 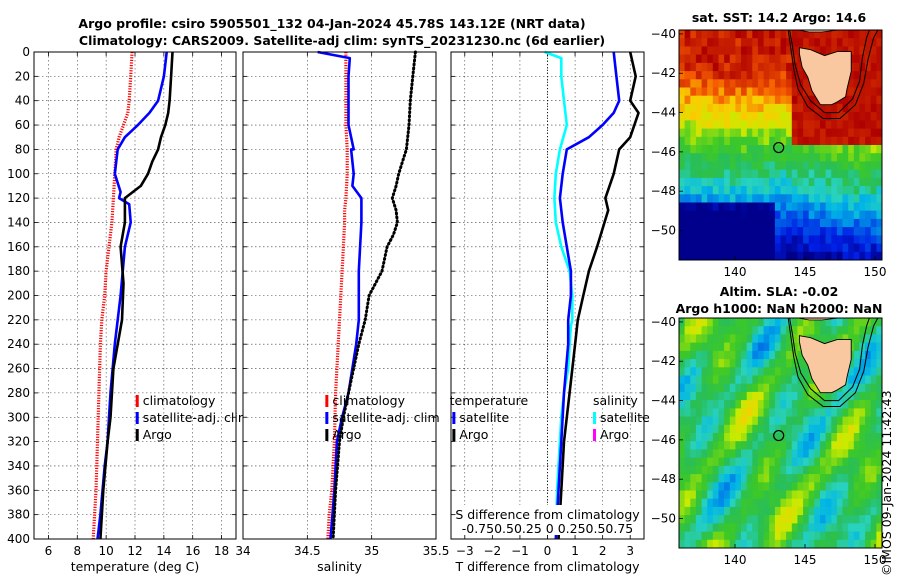 What do you see at coordinates (221, 551) in the screenshot?
I see `x-tick-label: 18` at bounding box center [221, 551].